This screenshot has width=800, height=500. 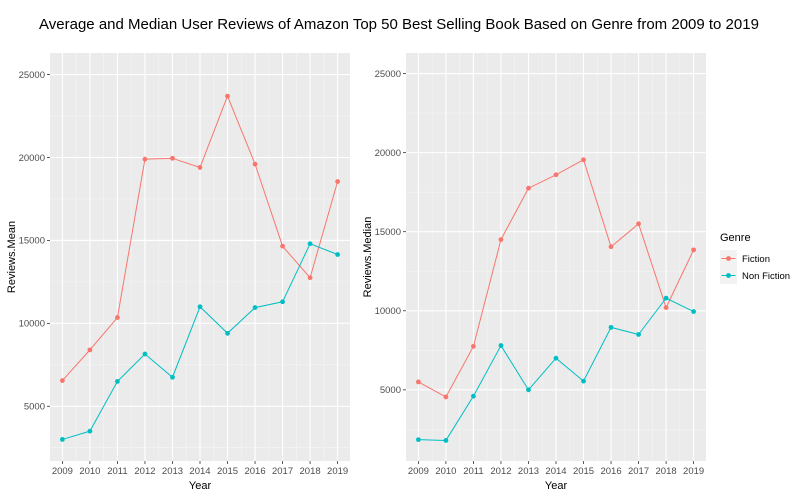 I want to click on y-axis-title: Reviews.Median, so click(x=368, y=257).